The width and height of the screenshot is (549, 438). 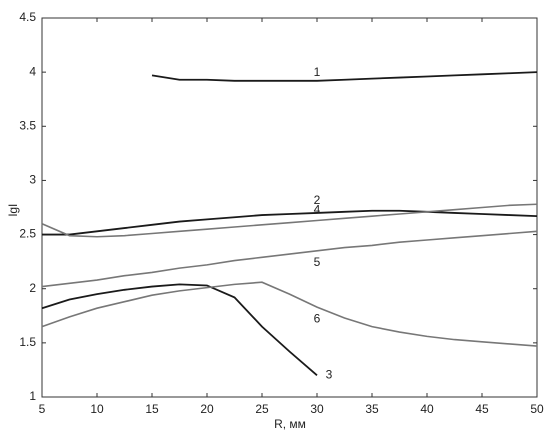 I want to click on y-tick-label: 2.5, so click(x=27, y=234).